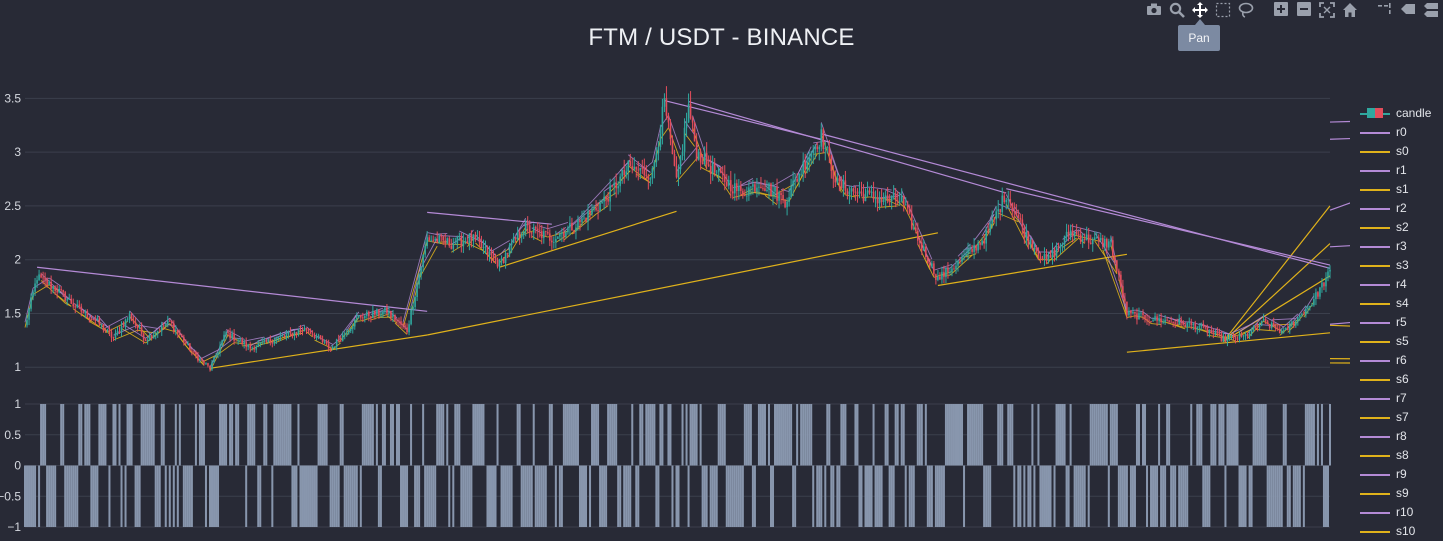 The width and height of the screenshot is (1443, 541). Describe the element at coordinates (1400, 169) in the screenshot. I see `legend-item-r1: r1` at that location.